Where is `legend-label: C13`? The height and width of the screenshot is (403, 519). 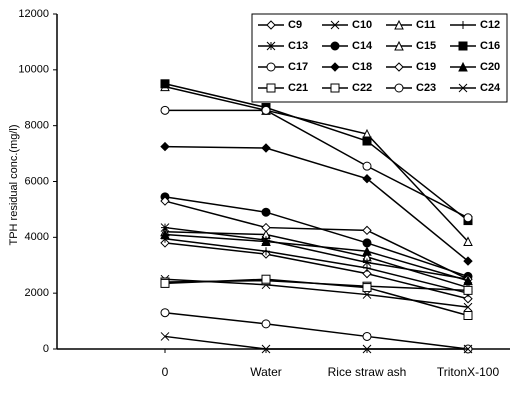
legend-label: C13 is located at coordinates (298, 46).